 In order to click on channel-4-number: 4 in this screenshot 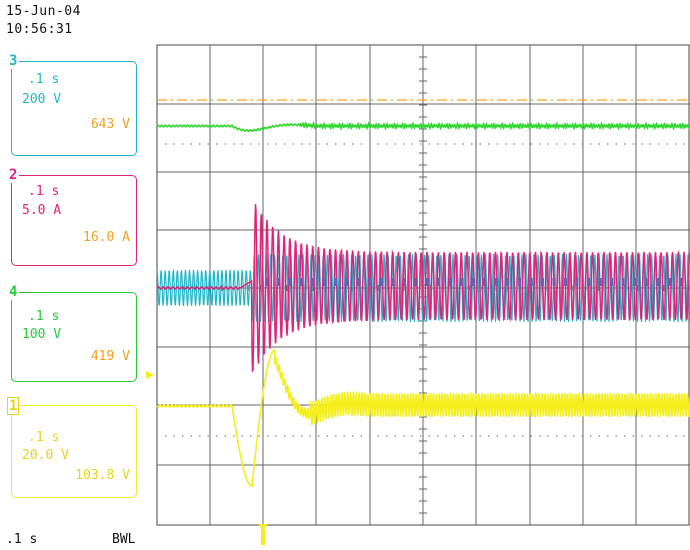, I will do `click(13, 292)`.